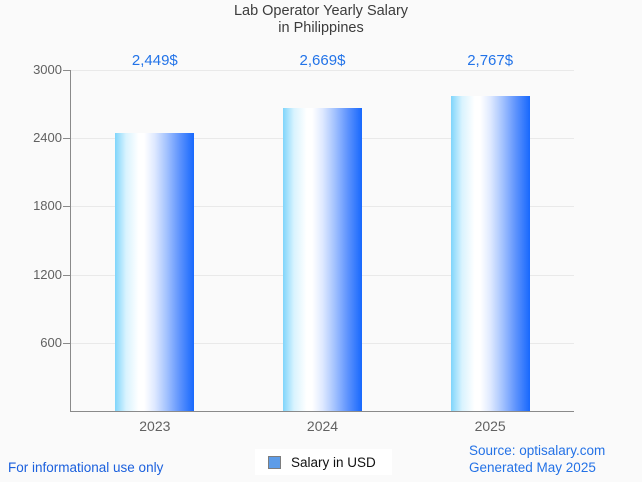  What do you see at coordinates (47, 206) in the screenshot?
I see `y-axis-label: 1800` at bounding box center [47, 206].